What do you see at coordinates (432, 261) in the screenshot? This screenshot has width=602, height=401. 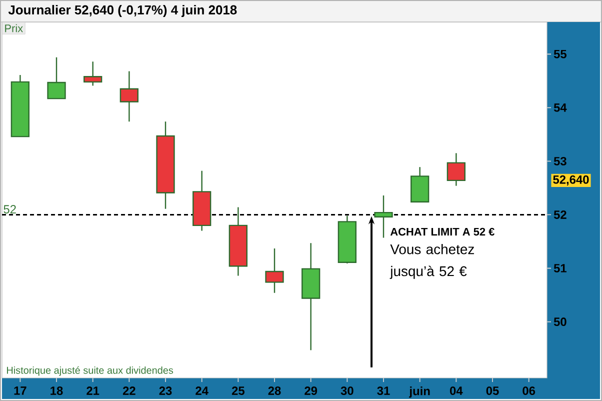 I see `annotation: Vous achetez jusqu’à 52 €` at bounding box center [432, 261].